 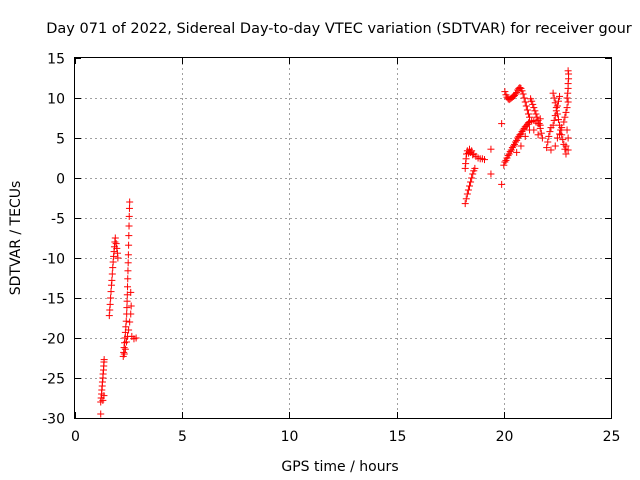 I want to click on y-tick-label: -15, so click(x=53, y=300).